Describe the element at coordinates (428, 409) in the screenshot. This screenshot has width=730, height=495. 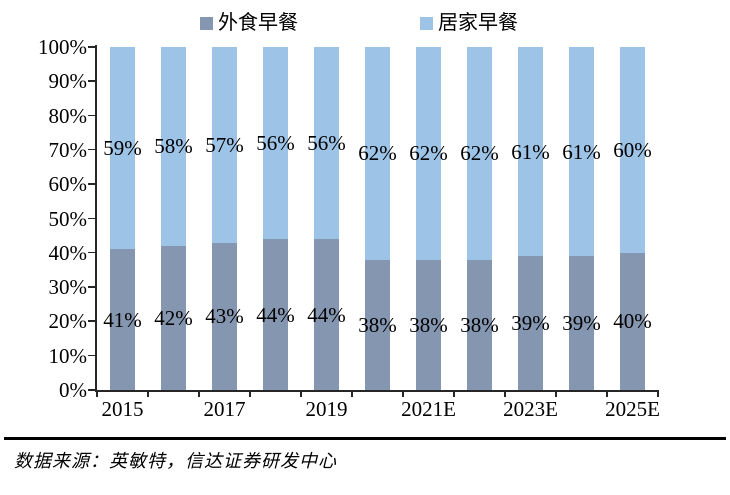
I see `x-axis-label: 2021E` at that location.